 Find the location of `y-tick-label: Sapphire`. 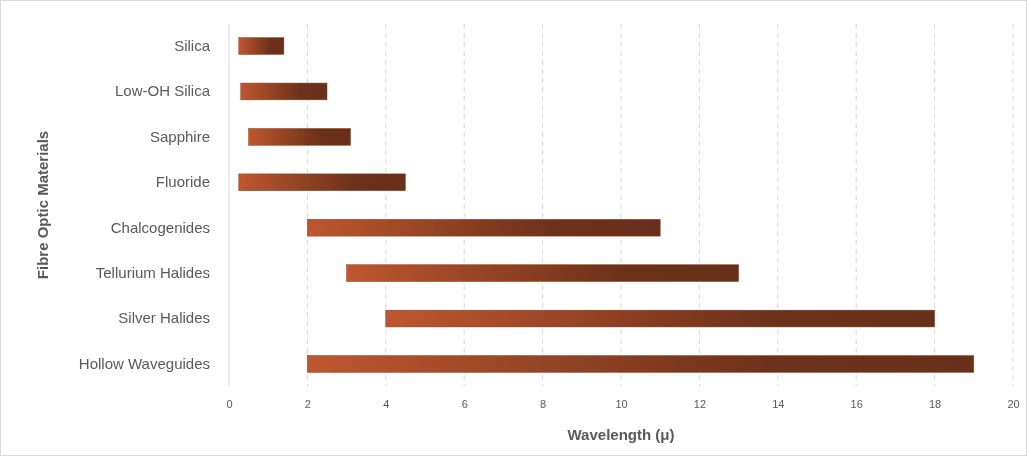

y-tick-label: Sapphire is located at coordinates (179, 136).